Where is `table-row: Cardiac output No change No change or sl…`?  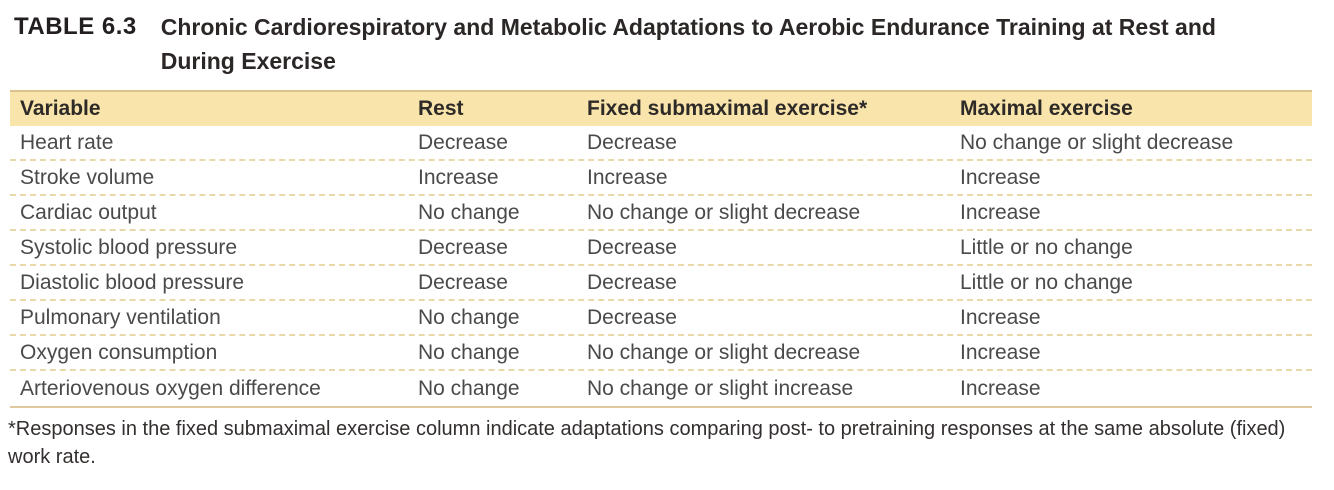
table-row: Cardiac output No change No change or sl… is located at coordinates (661, 213).